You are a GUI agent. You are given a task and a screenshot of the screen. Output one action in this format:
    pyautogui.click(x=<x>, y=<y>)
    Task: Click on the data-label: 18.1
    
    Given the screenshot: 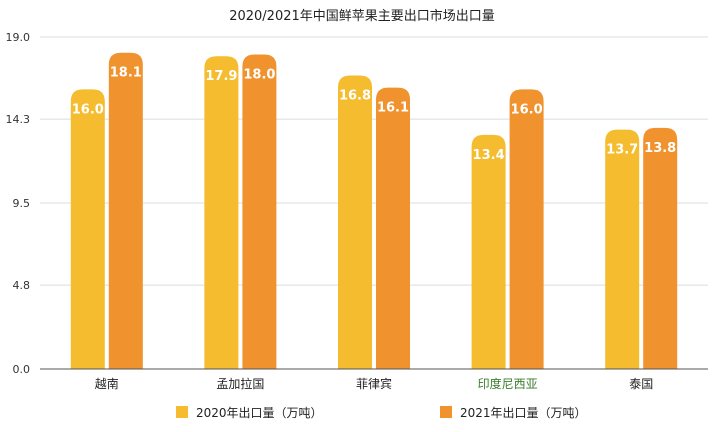 What is the action you would take?
    pyautogui.click(x=126, y=73)
    